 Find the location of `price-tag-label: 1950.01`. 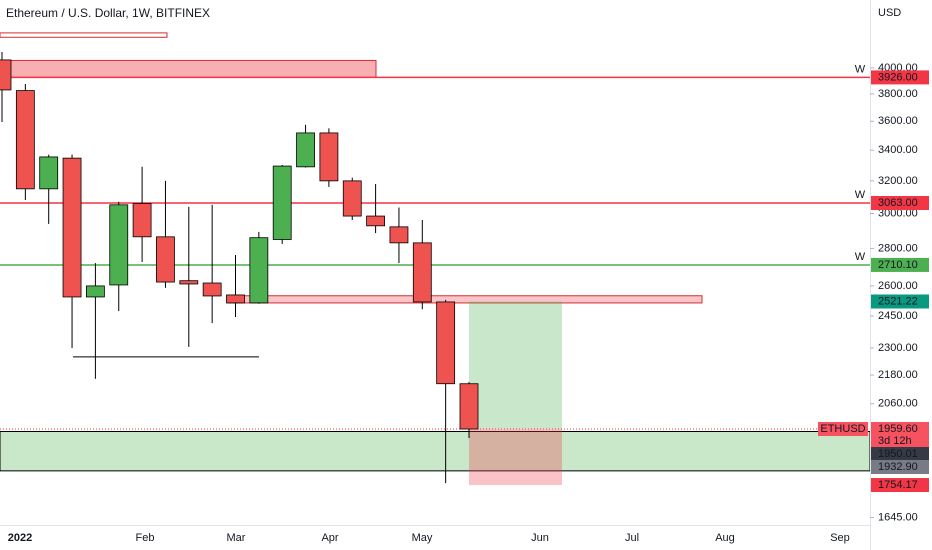

price-tag-label: 1950.01 is located at coordinates (898, 454).